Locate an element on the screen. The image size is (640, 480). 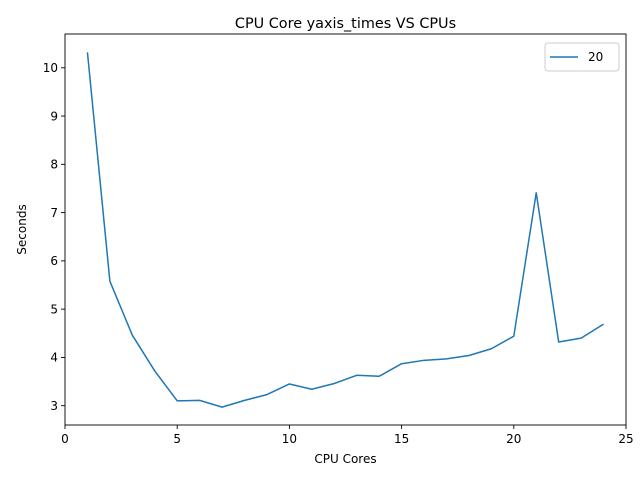
legend: 20 is located at coordinates (582, 57).